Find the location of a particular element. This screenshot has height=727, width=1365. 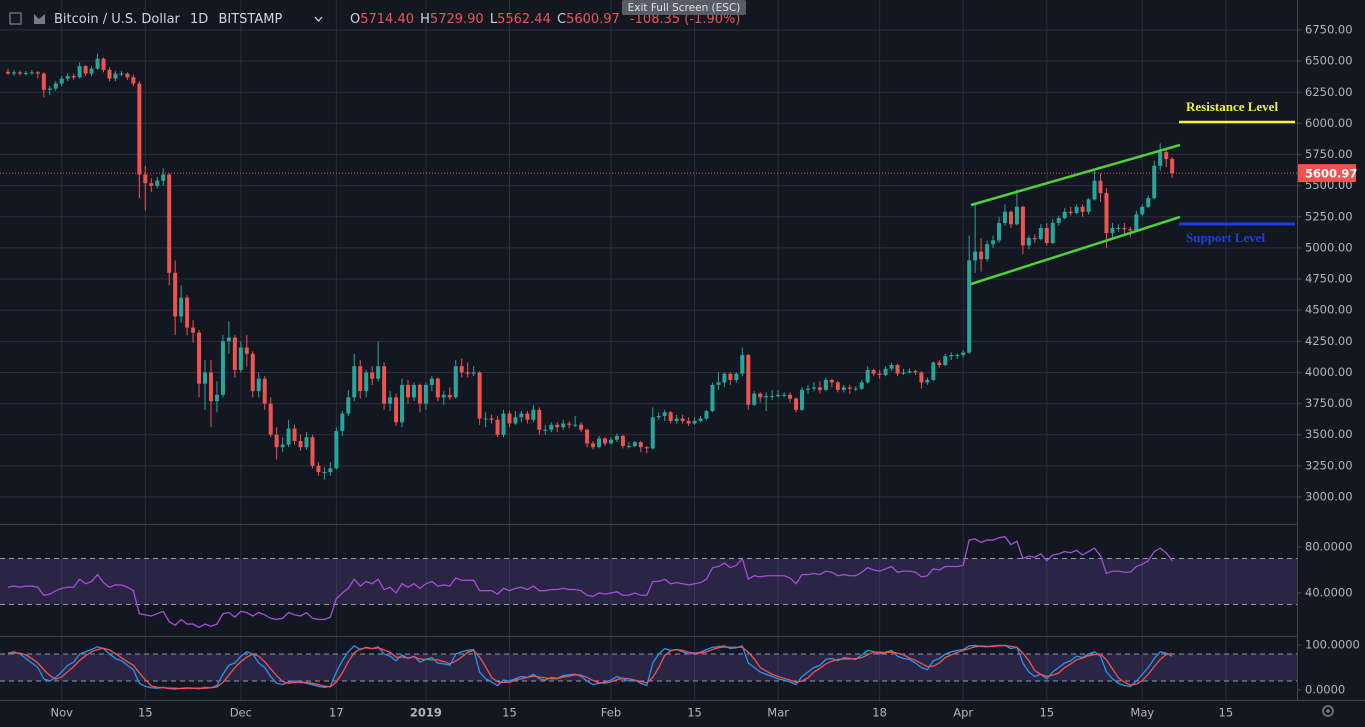

icon-settings is located at coordinates (1328, 711).